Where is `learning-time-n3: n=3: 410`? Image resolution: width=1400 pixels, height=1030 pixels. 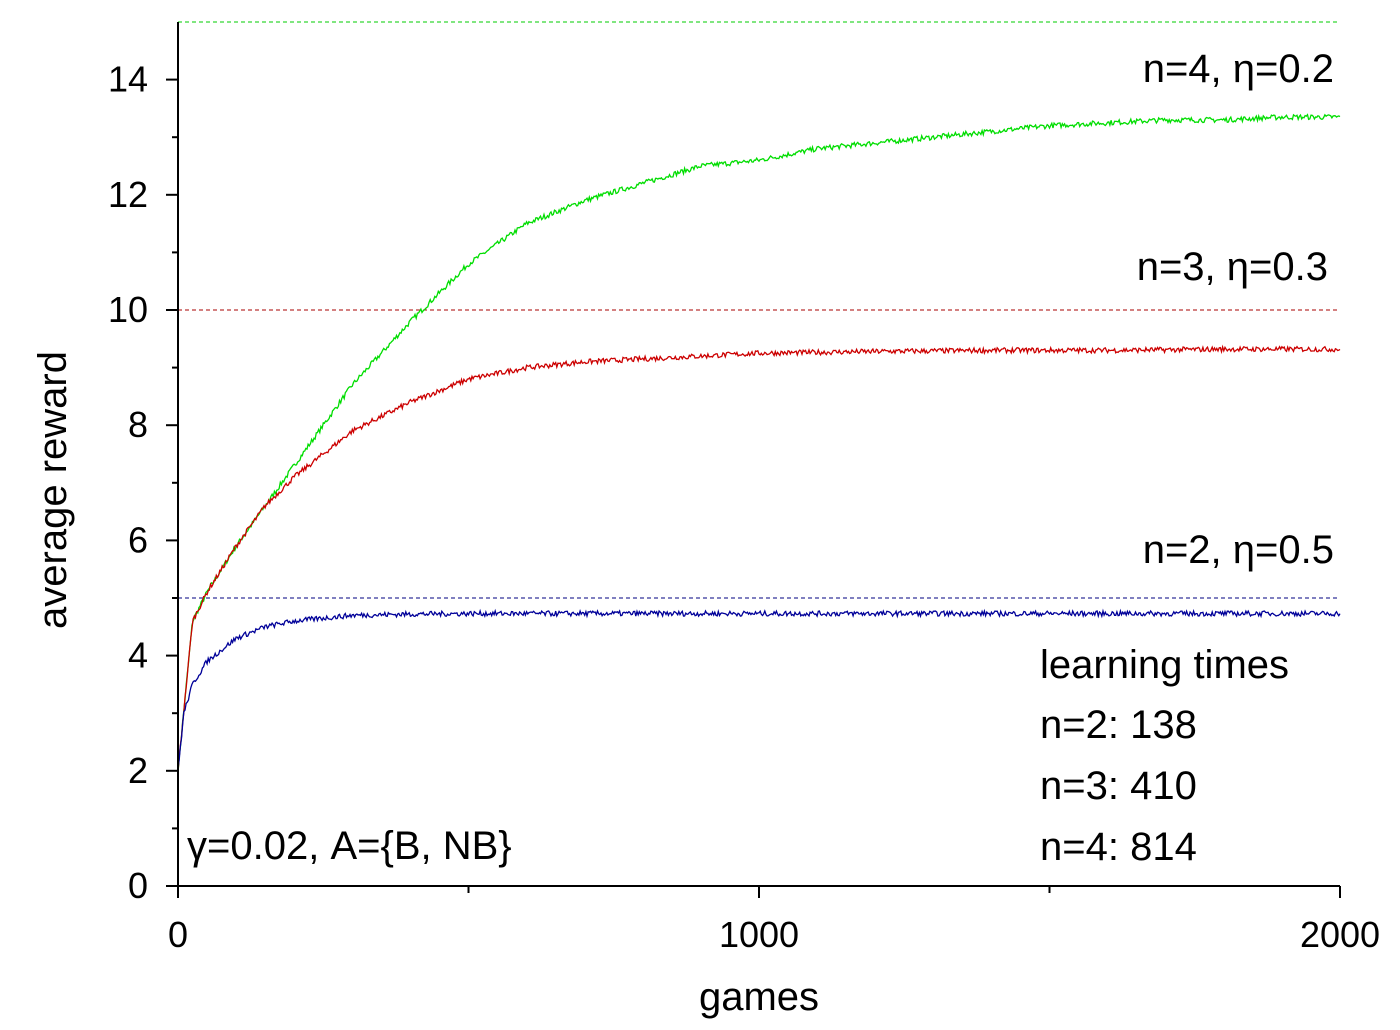
learning-time-n3: n=3: 410 is located at coordinates (1118, 786).